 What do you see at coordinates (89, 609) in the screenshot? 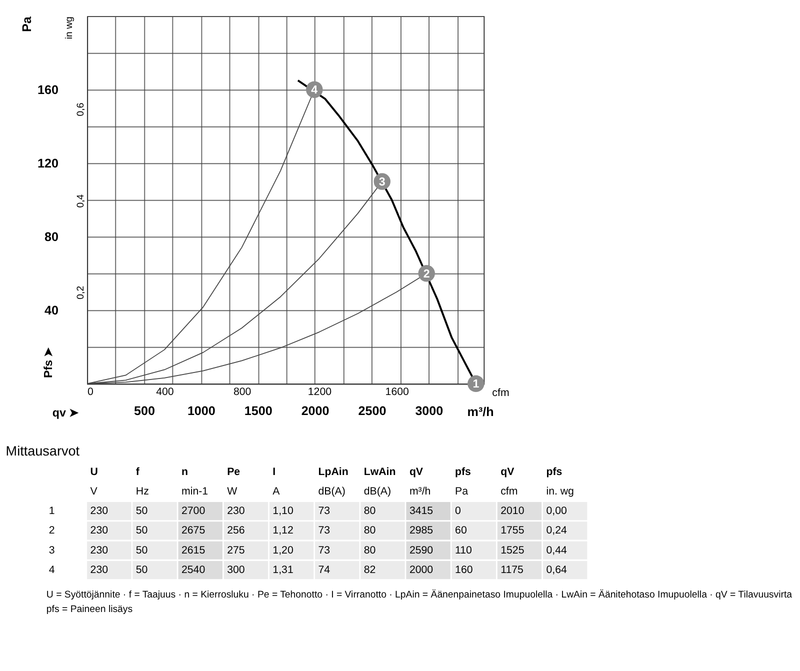
I see `text: pfs = Paineen lisäys` at bounding box center [89, 609].